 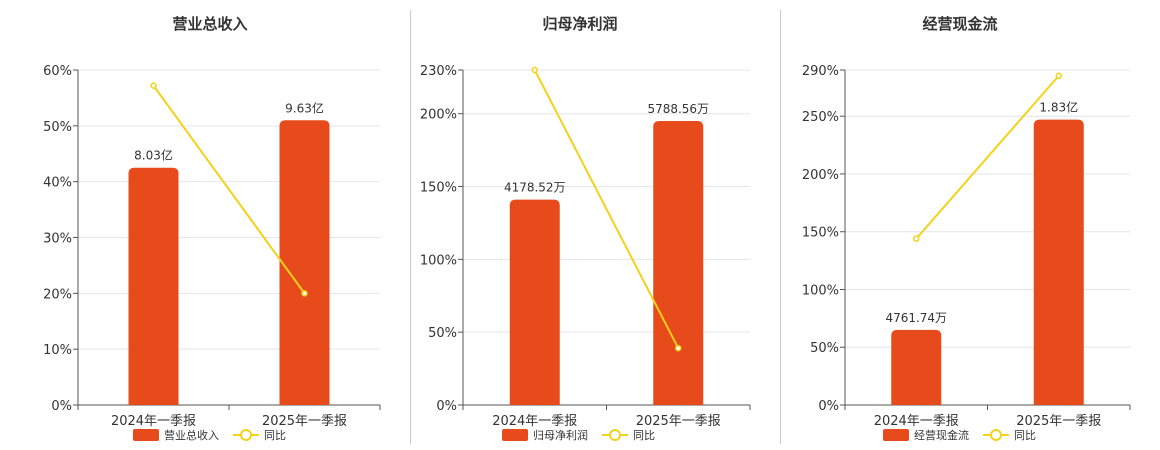 What do you see at coordinates (304, 107) in the screenshot?
I see `bar-data-label: 9.63亿` at bounding box center [304, 107].